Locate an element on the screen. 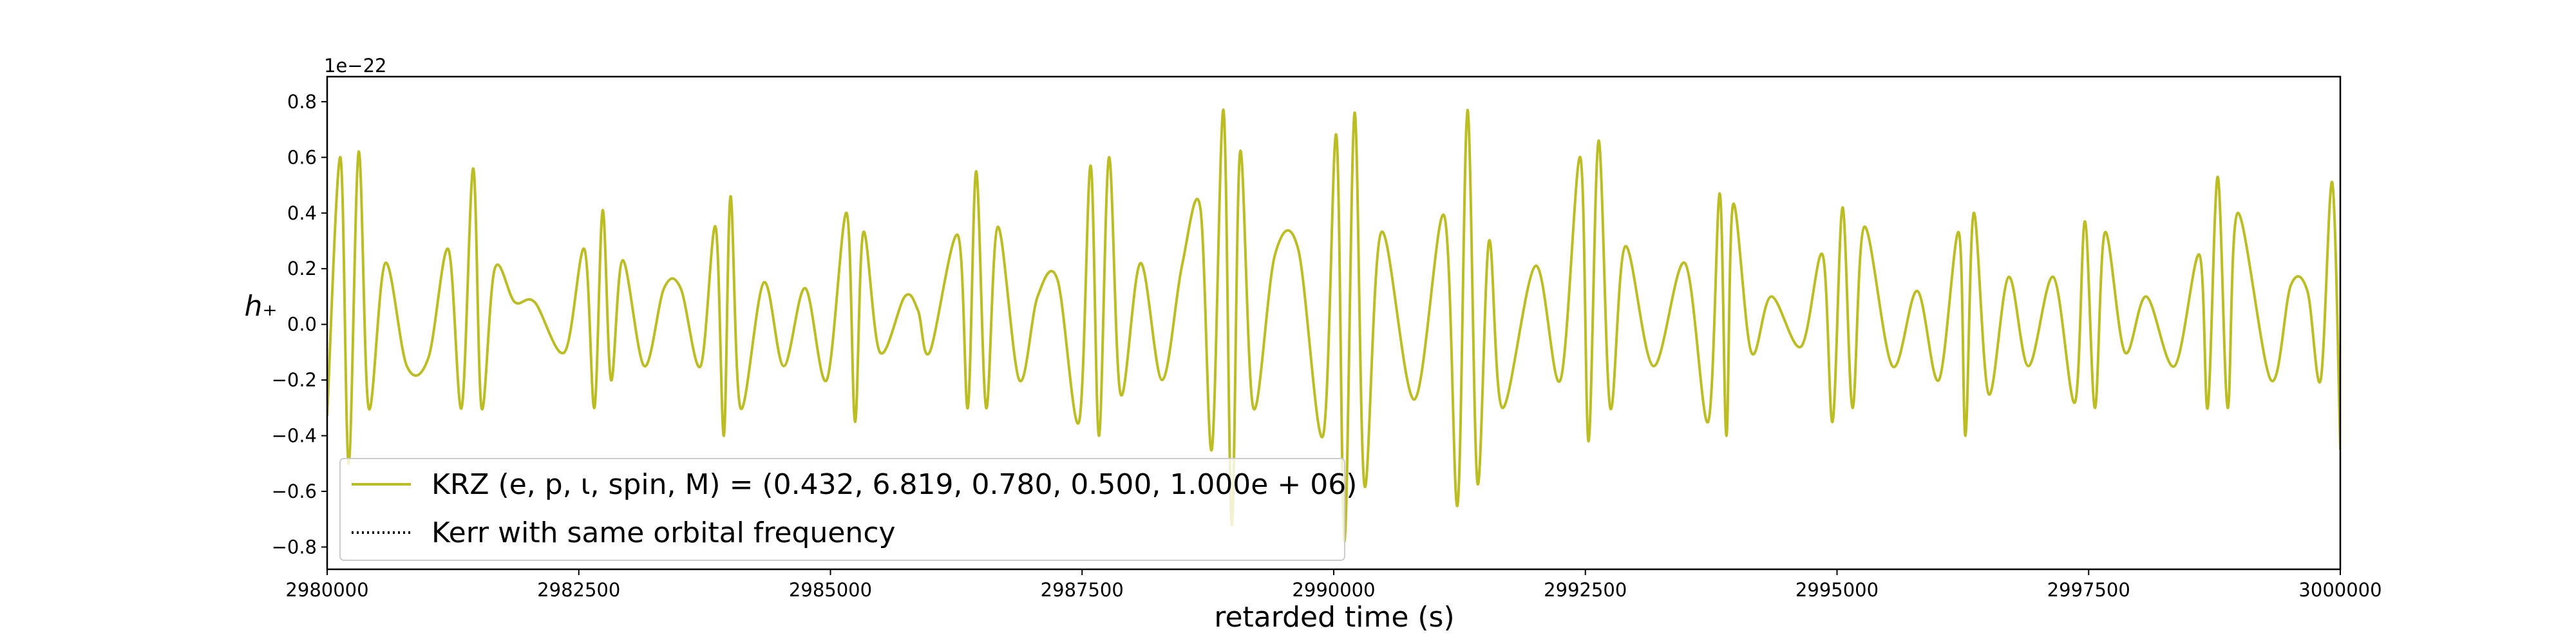  y-tick-label: −0.6 is located at coordinates (294, 491).